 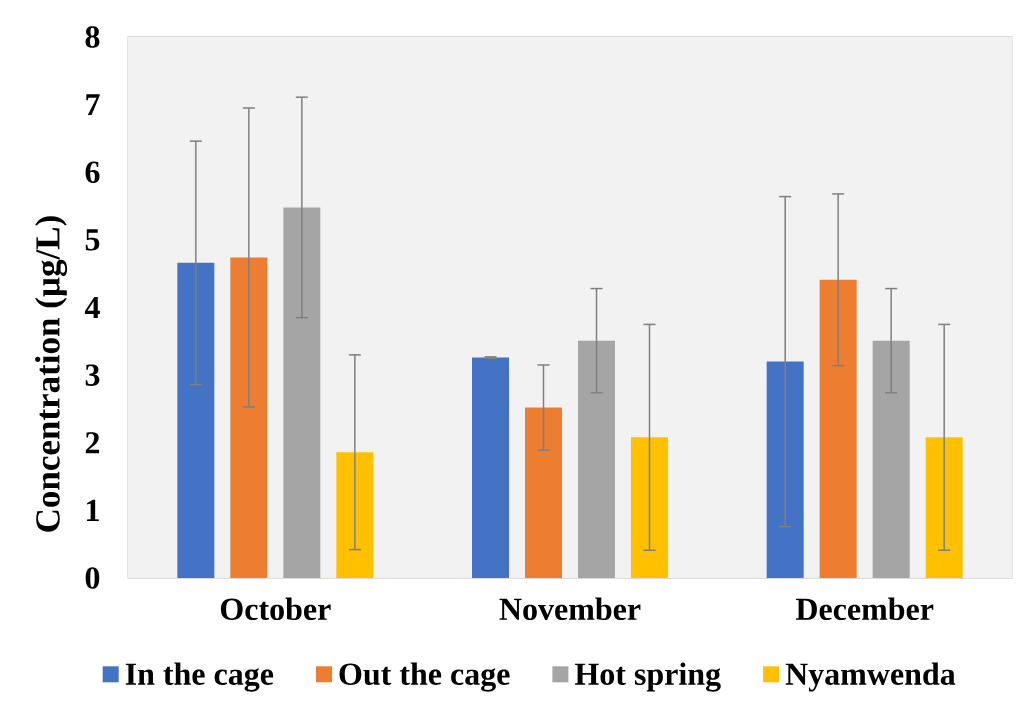 What do you see at coordinates (864, 609) in the screenshot?
I see `x-tick-label: December` at bounding box center [864, 609].